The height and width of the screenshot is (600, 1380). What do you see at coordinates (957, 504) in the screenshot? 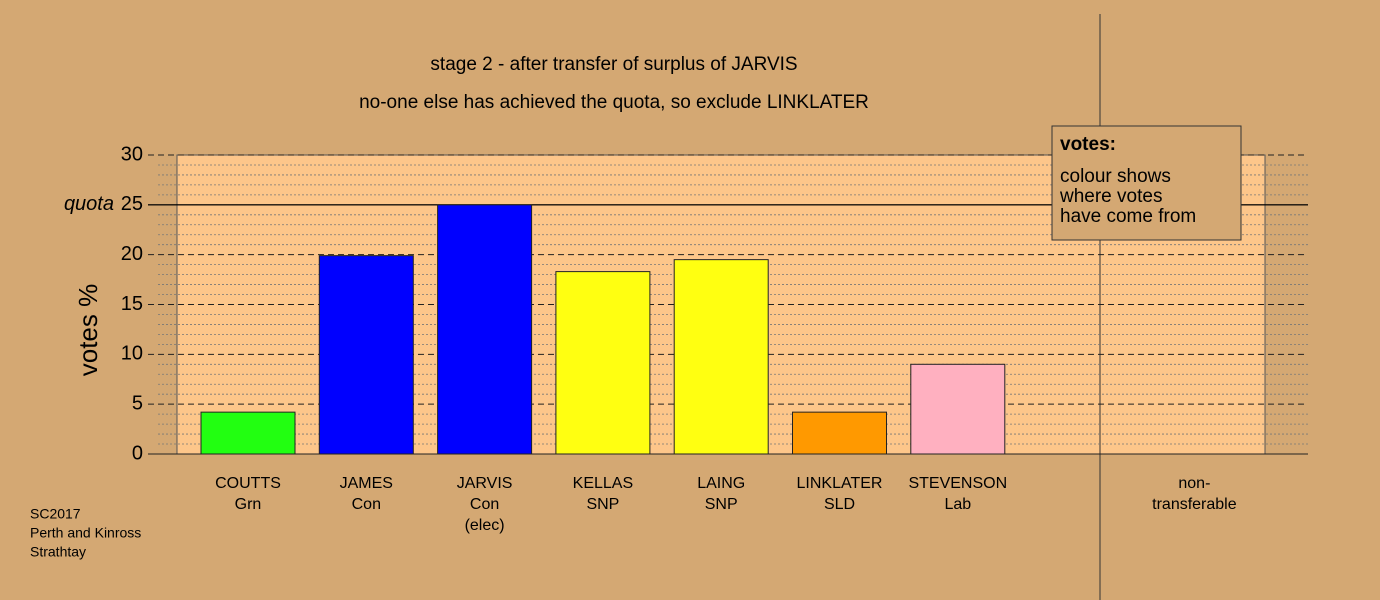
I see `x-tick-label: Lab` at bounding box center [957, 504].